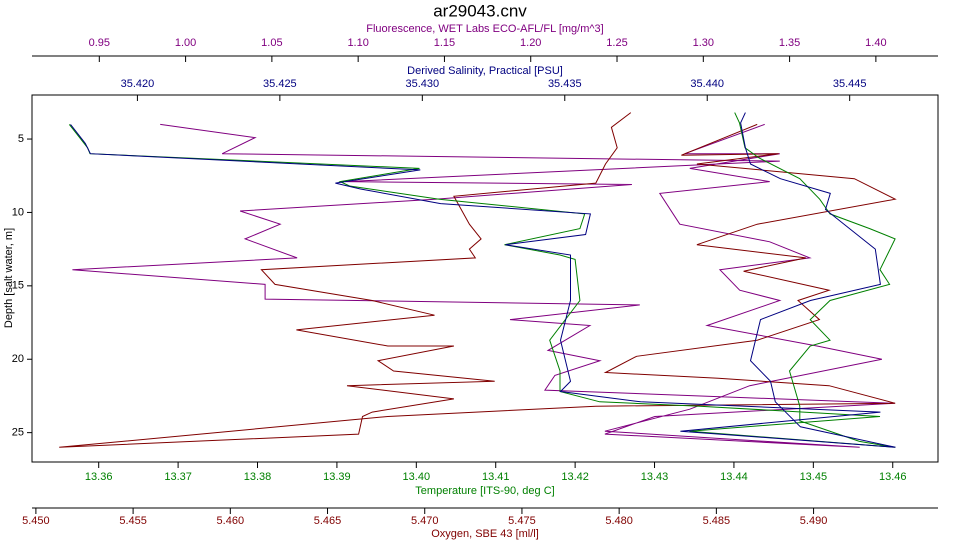 The width and height of the screenshot is (960, 540). What do you see at coordinates (99, 43) in the screenshot?
I see `x-tick-label: 0.95` at bounding box center [99, 43].